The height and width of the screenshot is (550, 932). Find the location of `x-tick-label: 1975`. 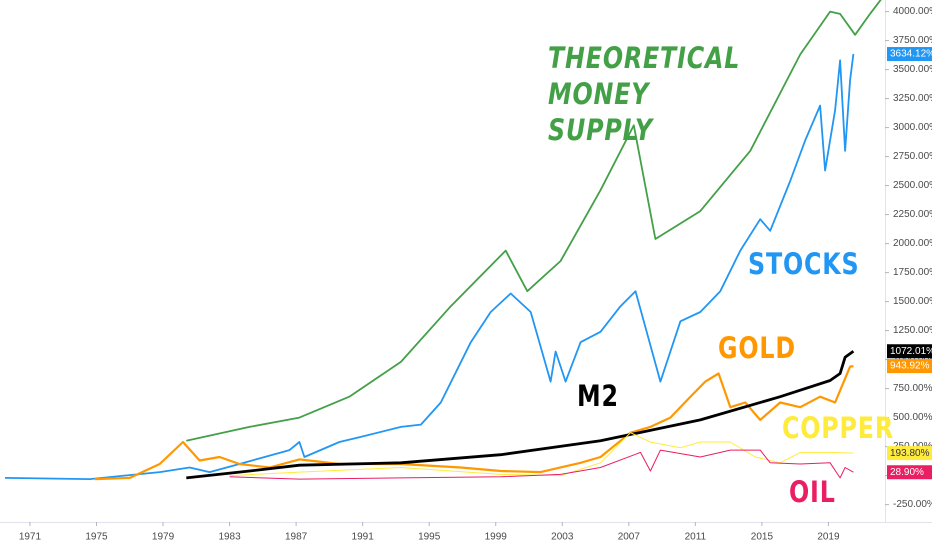

x-tick-label: 1975 is located at coordinates (96, 537).